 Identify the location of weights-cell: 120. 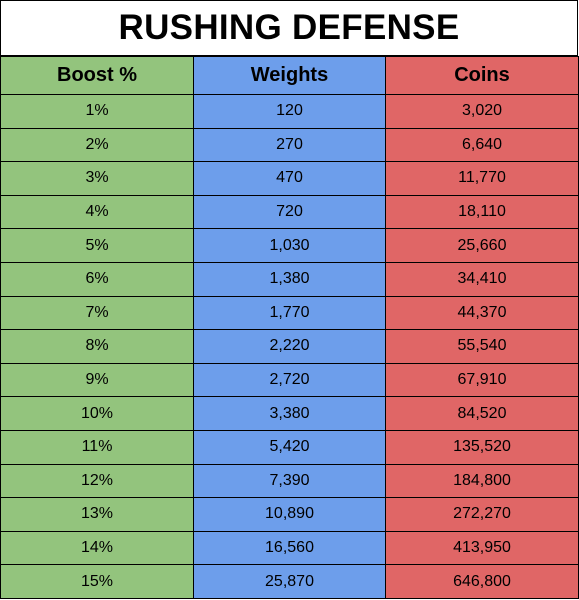
(289, 111).